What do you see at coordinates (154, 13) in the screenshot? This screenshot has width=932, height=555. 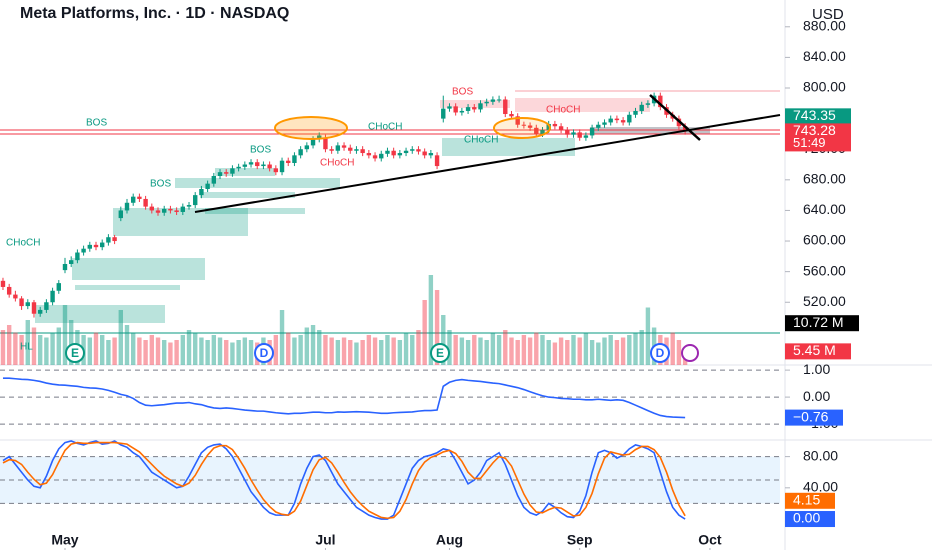 I see `chart-title: Meta Platforms, Inc. · 1D · NASDAQ` at bounding box center [154, 13].